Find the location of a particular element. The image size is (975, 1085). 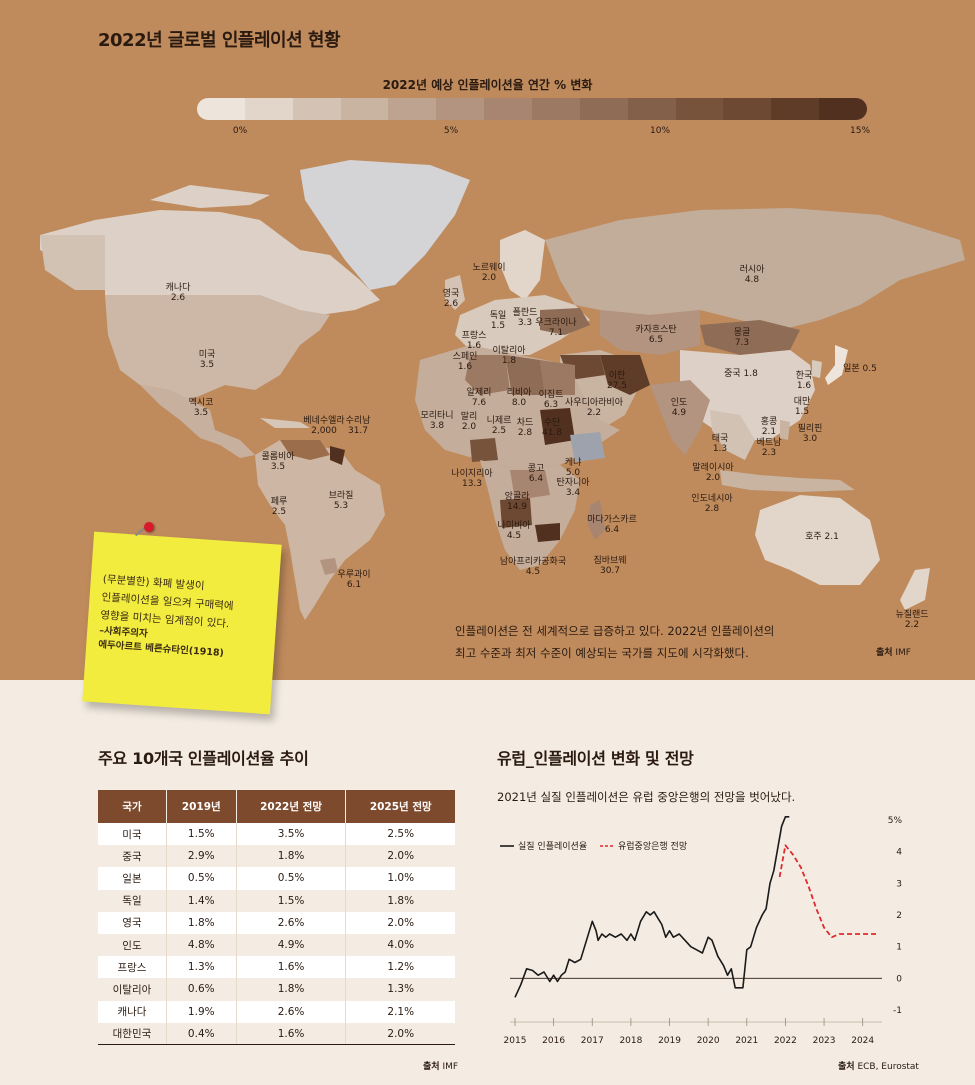

cell-2019: 0.6% is located at coordinates (201, 989).